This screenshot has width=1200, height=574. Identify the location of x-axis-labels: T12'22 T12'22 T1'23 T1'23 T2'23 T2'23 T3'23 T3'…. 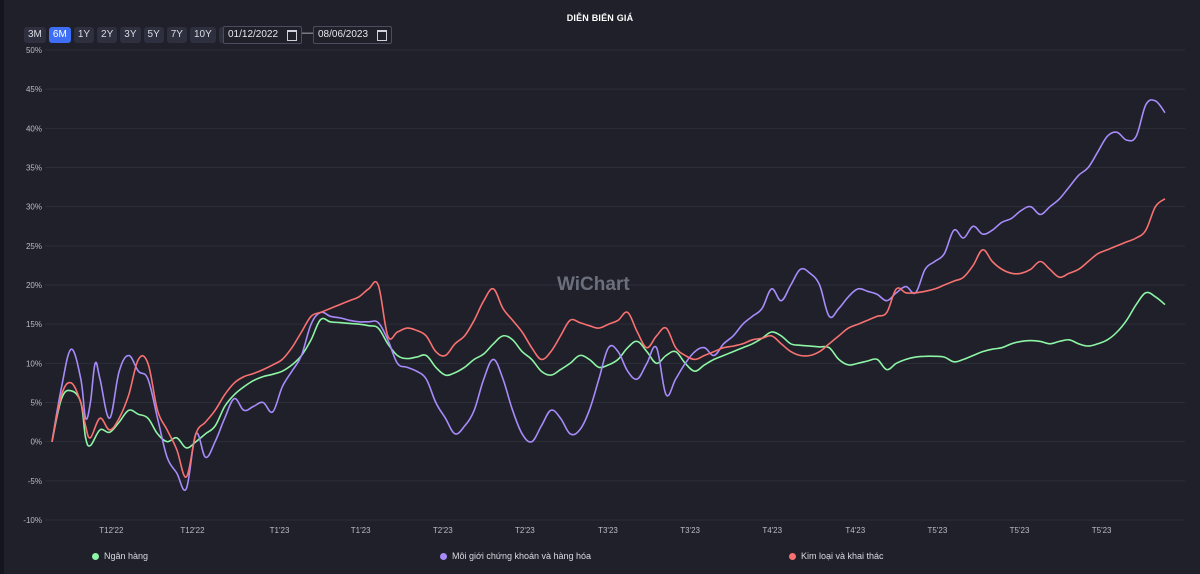
(605, 530).